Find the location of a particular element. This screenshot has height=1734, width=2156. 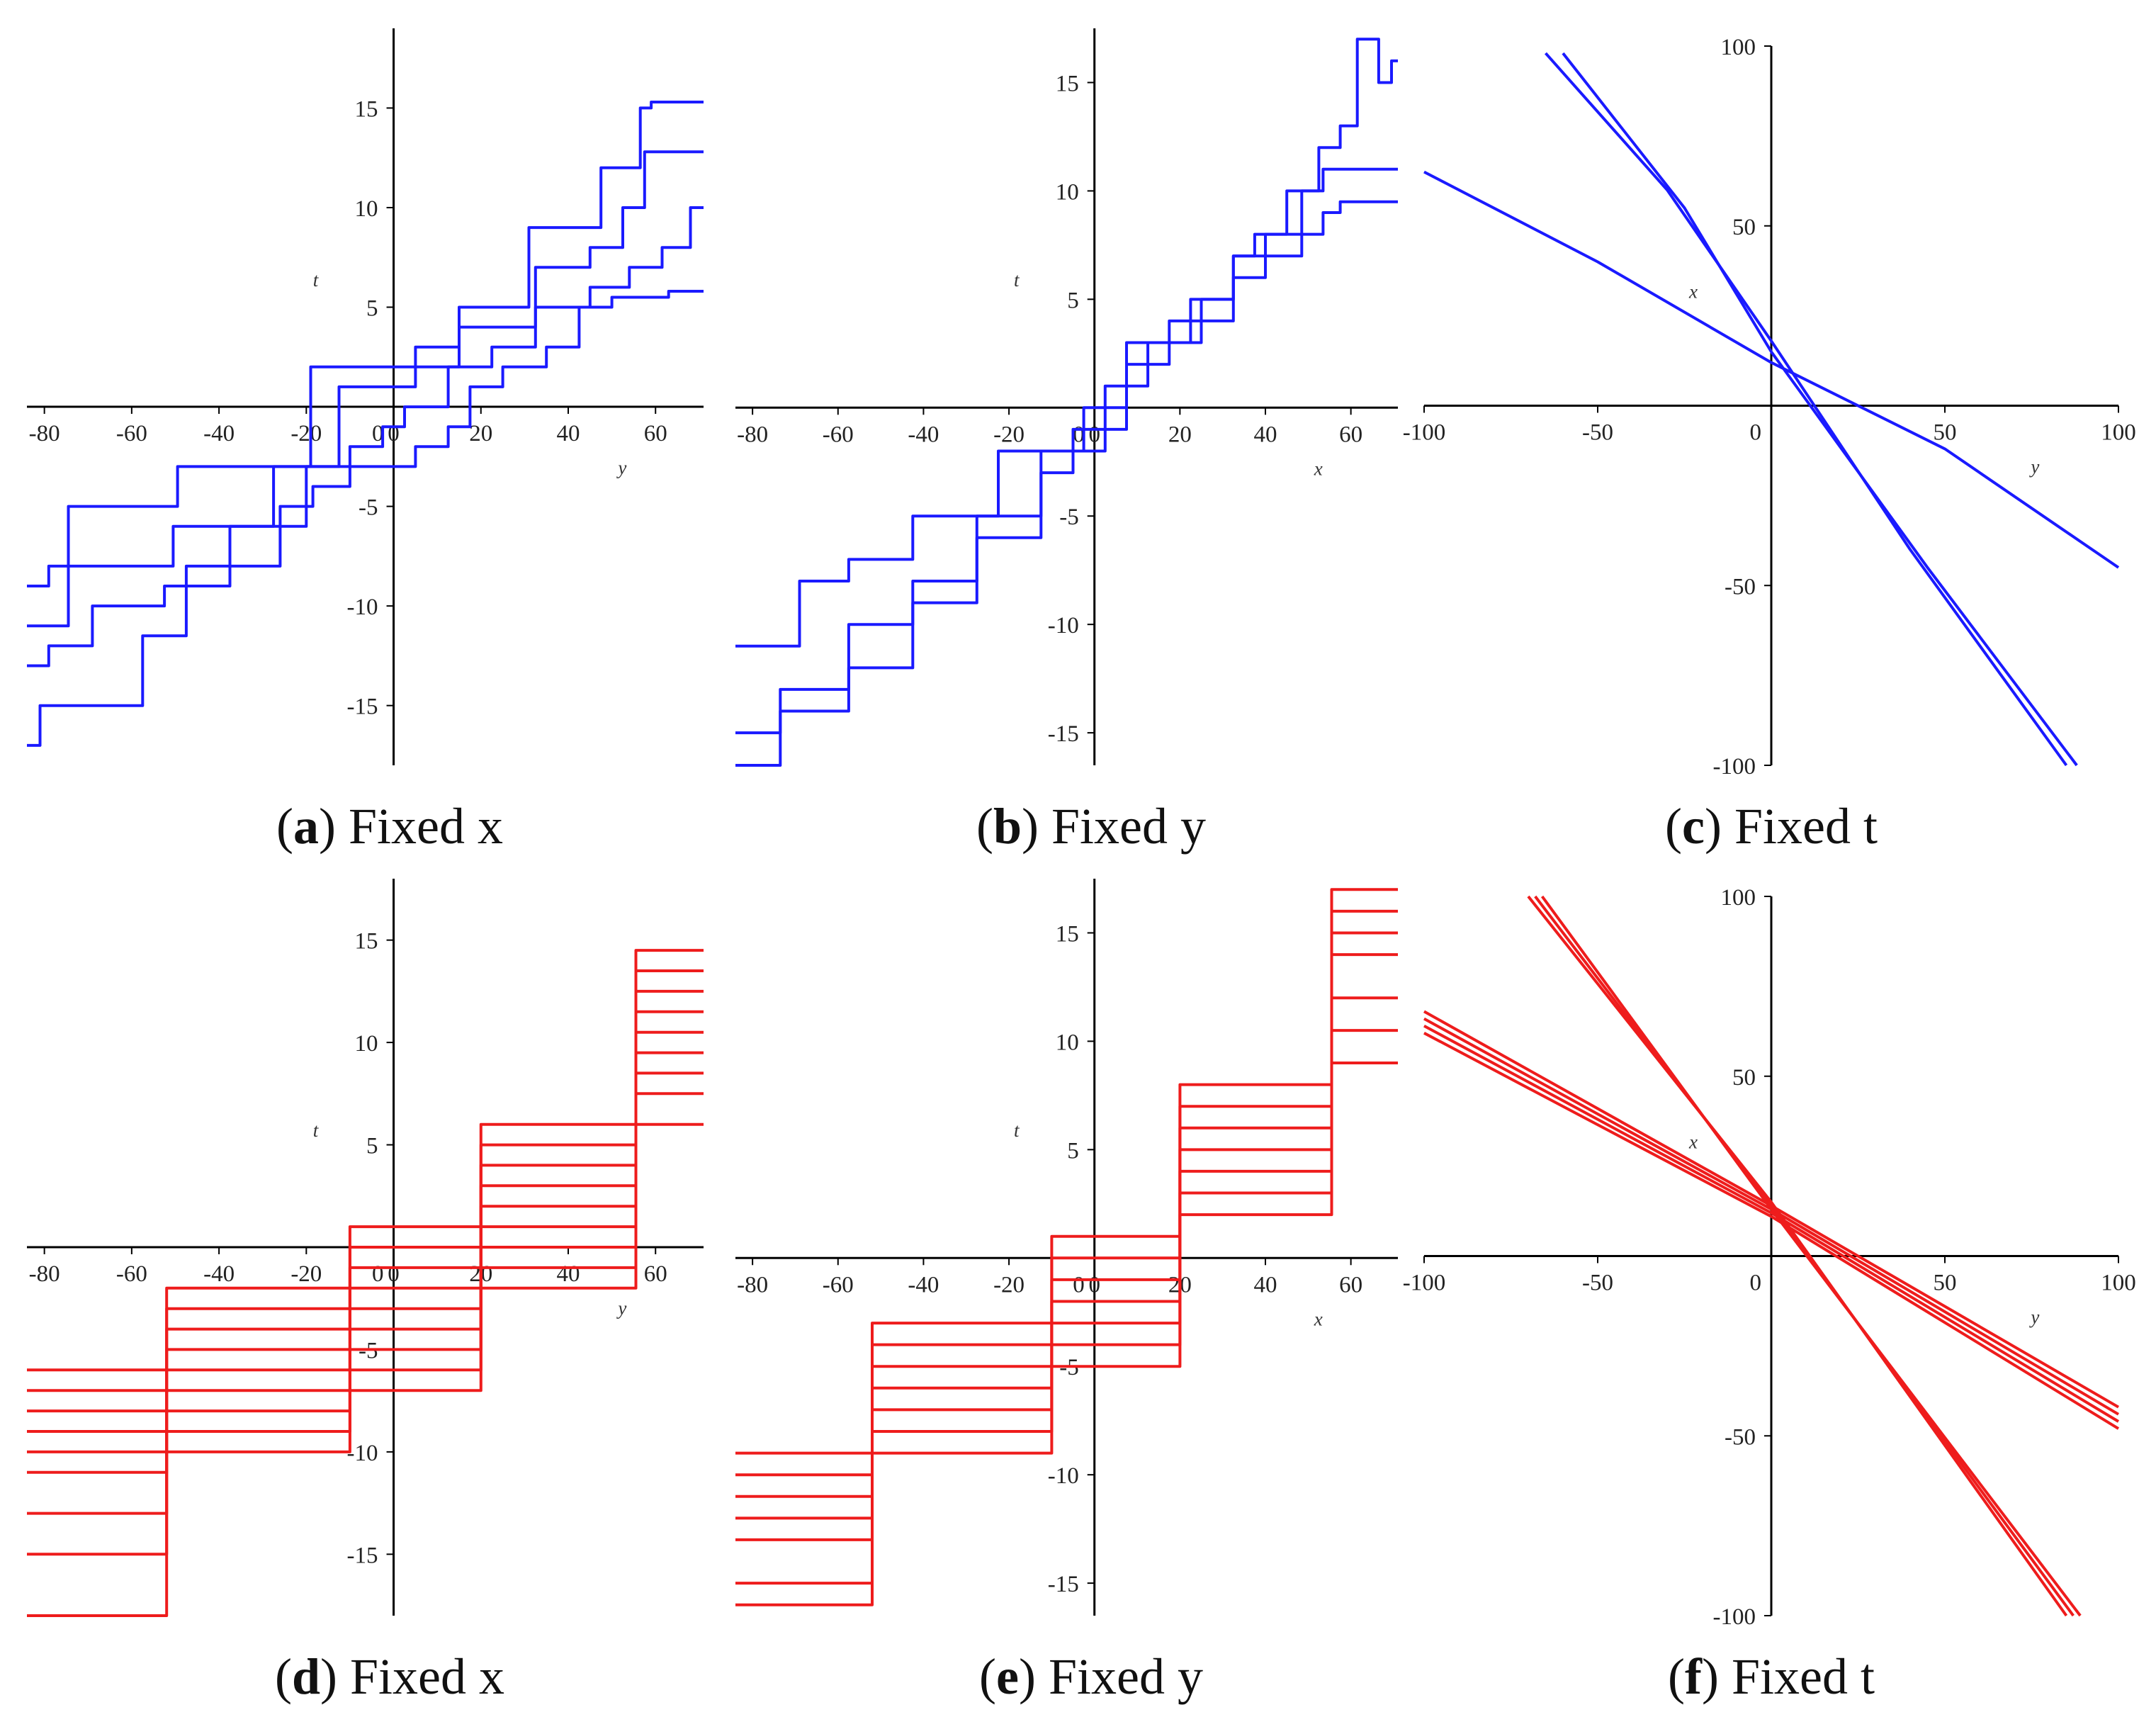

caption-a: (a) Fixed x is located at coordinates (390, 826).